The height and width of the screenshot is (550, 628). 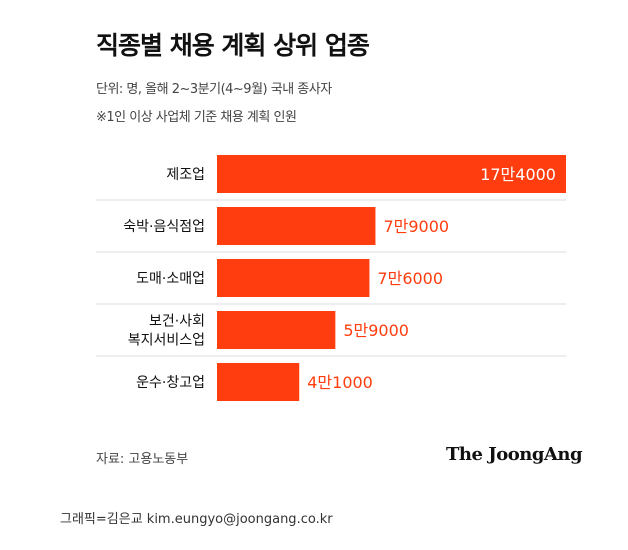 What do you see at coordinates (214, 89) in the screenshot?
I see `unit-note: 단위: 명, 올해 2~3분기(4~9월) 국내 종사자` at bounding box center [214, 89].